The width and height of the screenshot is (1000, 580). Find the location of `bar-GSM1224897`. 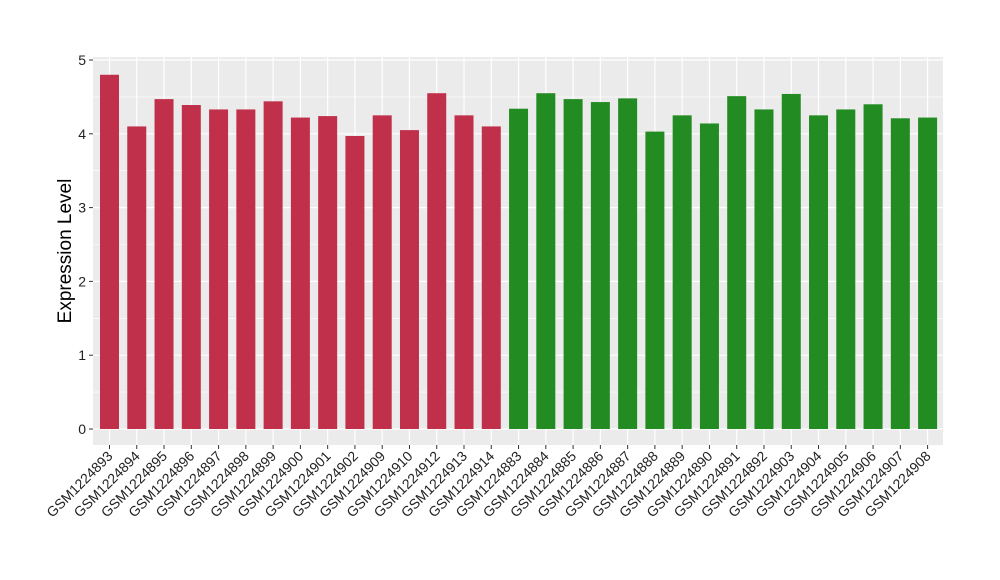

bar-GSM1224897 is located at coordinates (219, 269).